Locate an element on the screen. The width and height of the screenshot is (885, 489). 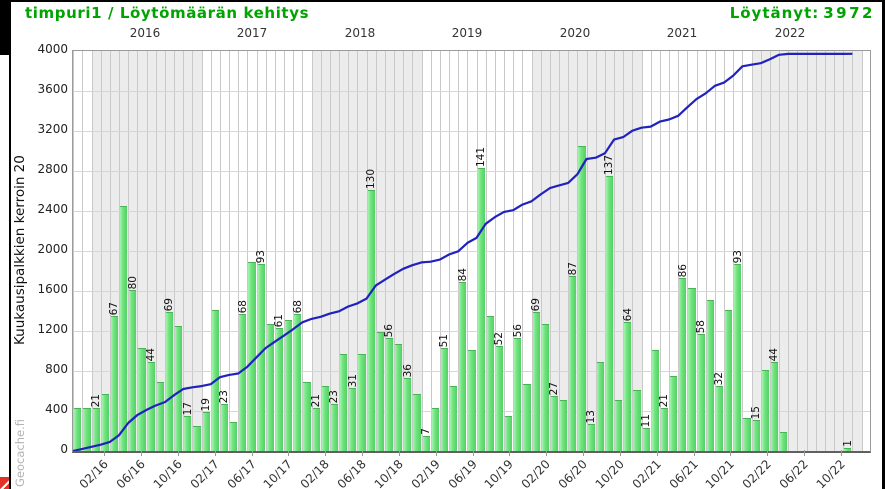
y-axis-tick-label: 0 is located at coordinates (64, 449).